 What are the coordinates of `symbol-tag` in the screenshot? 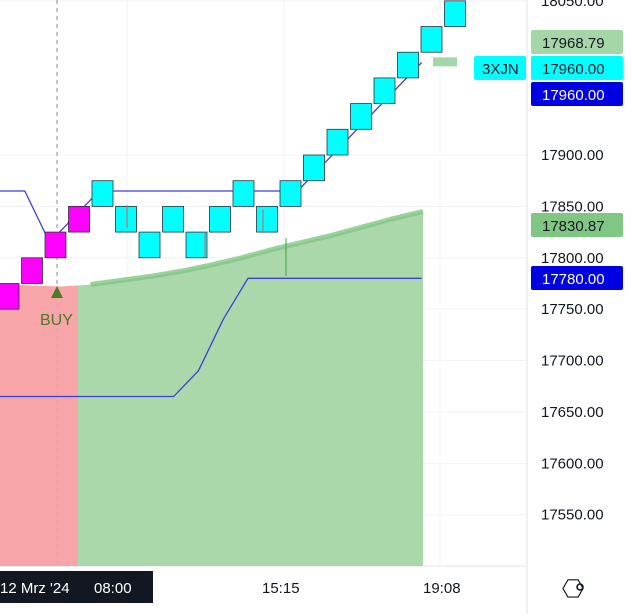 It's located at (500, 68).